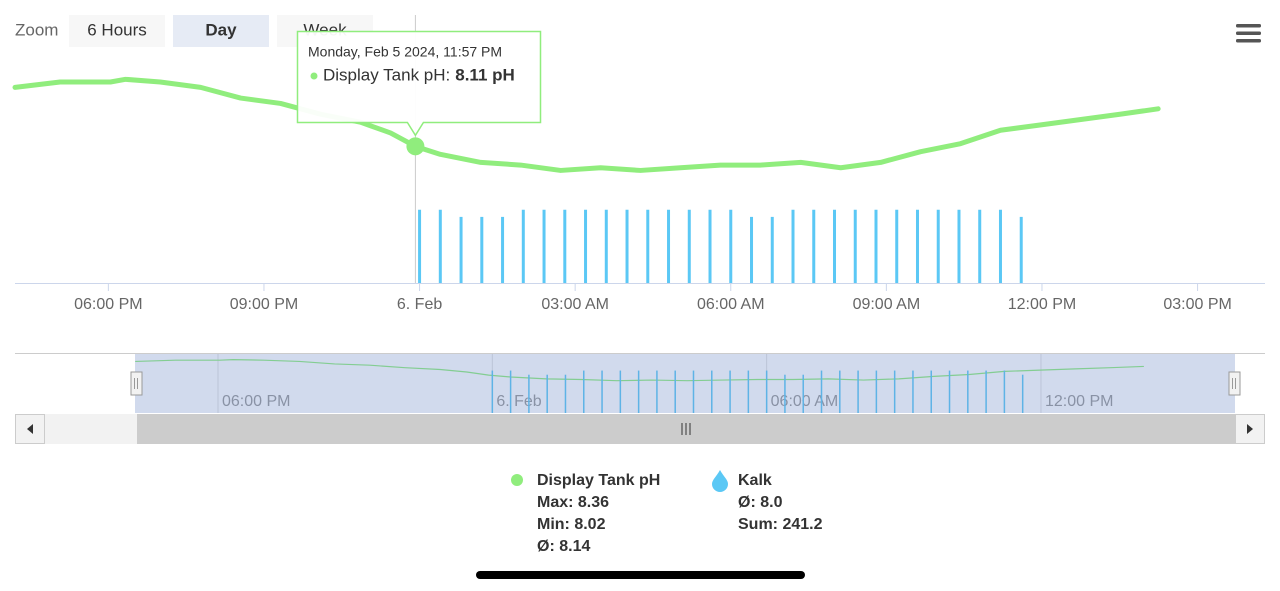 This screenshot has height=591, width=1280. I want to click on x-tick-label: 12:00 PM, so click(1042, 304).